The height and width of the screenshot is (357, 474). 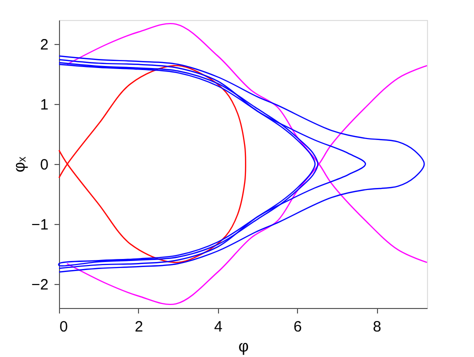 I want to click on y-tick-label: 1, so click(x=44, y=105).